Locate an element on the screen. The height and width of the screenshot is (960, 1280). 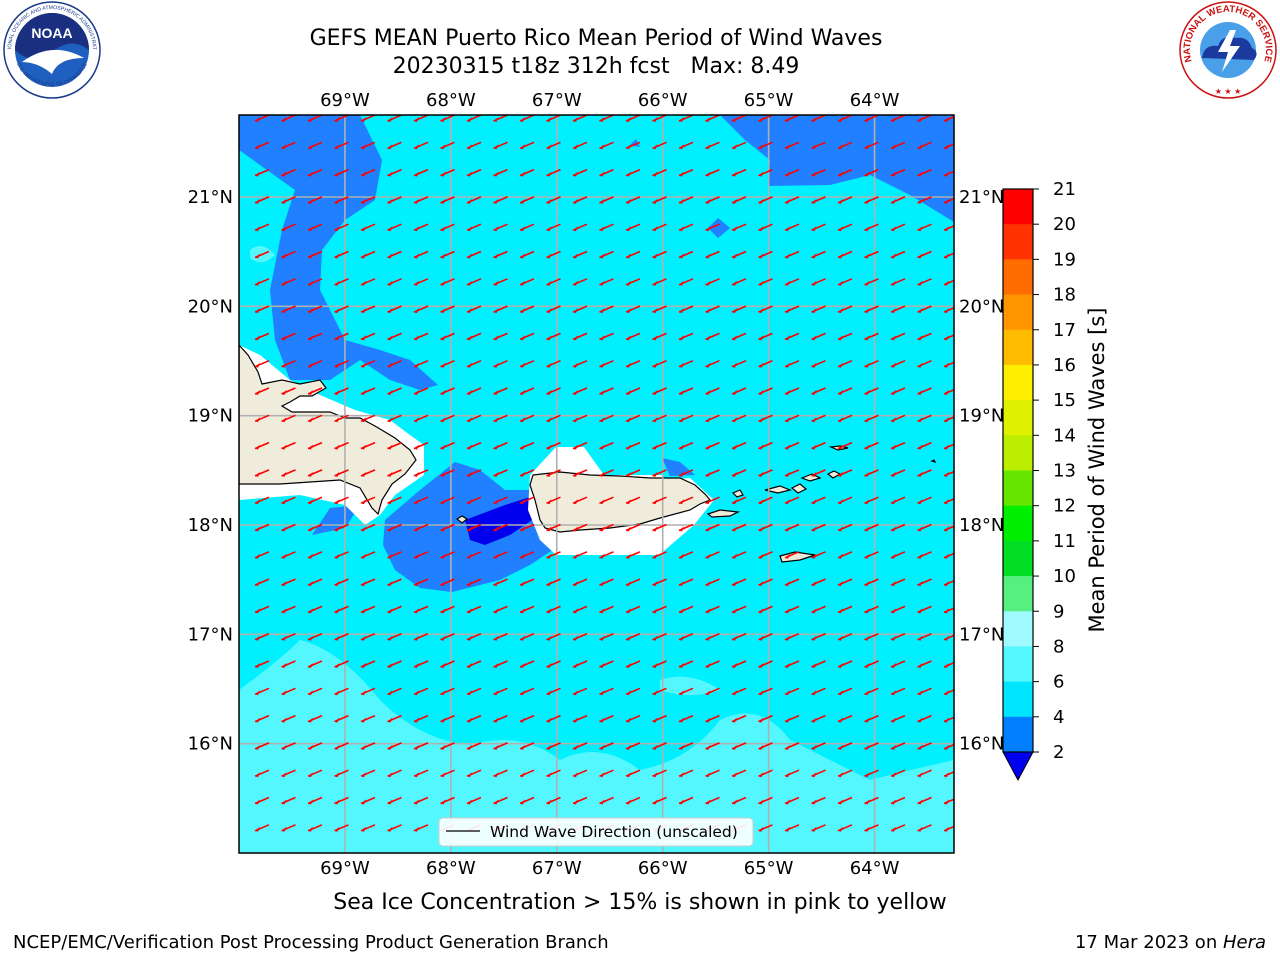
longitude-labels-bottom: 69°W 68°W 67°W 66°W 65°W 64°W is located at coordinates (610, 868).